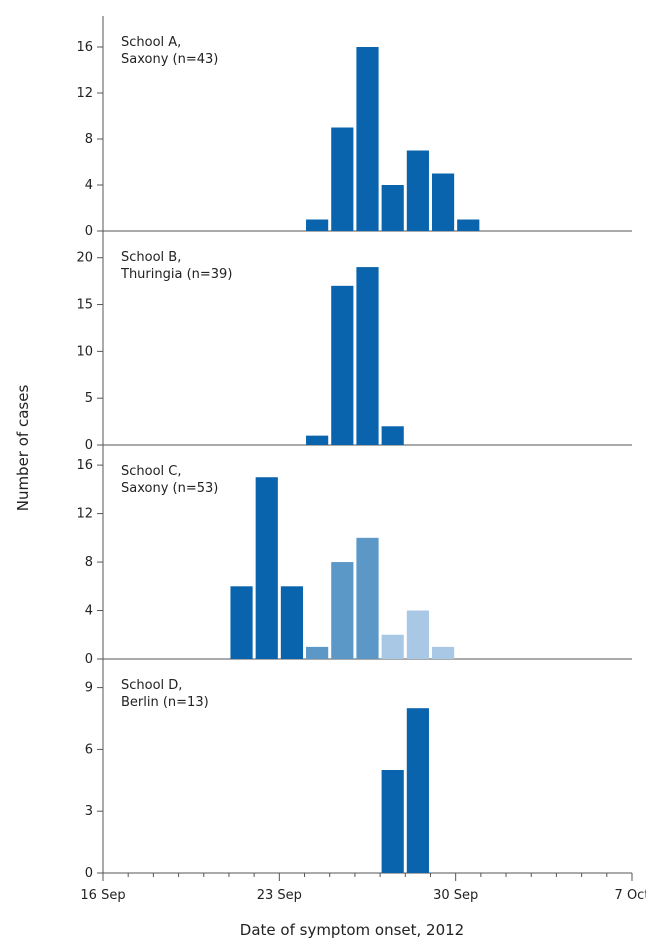 Image resolution: width=646 pixels, height=941 pixels. What do you see at coordinates (151, 471) in the screenshot?
I see `panel-label: School C,` at bounding box center [151, 471].